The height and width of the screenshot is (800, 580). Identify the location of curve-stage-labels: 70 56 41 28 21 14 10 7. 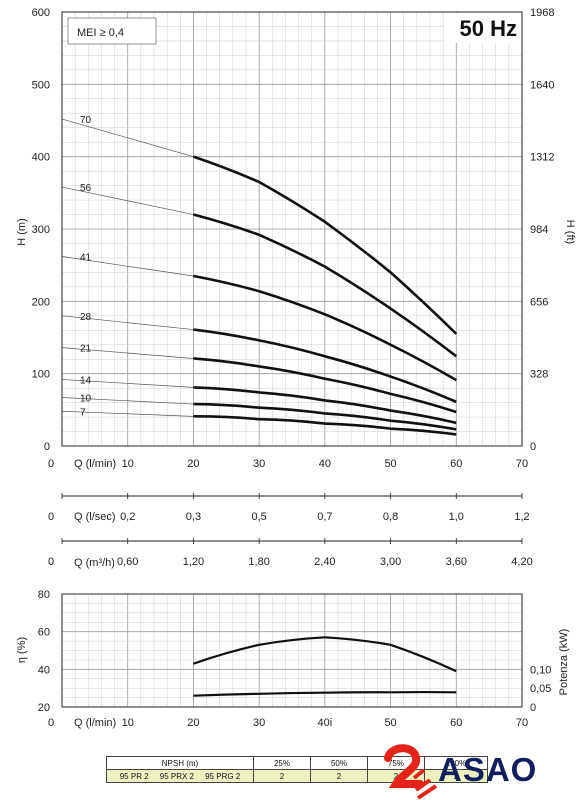
(86, 266).